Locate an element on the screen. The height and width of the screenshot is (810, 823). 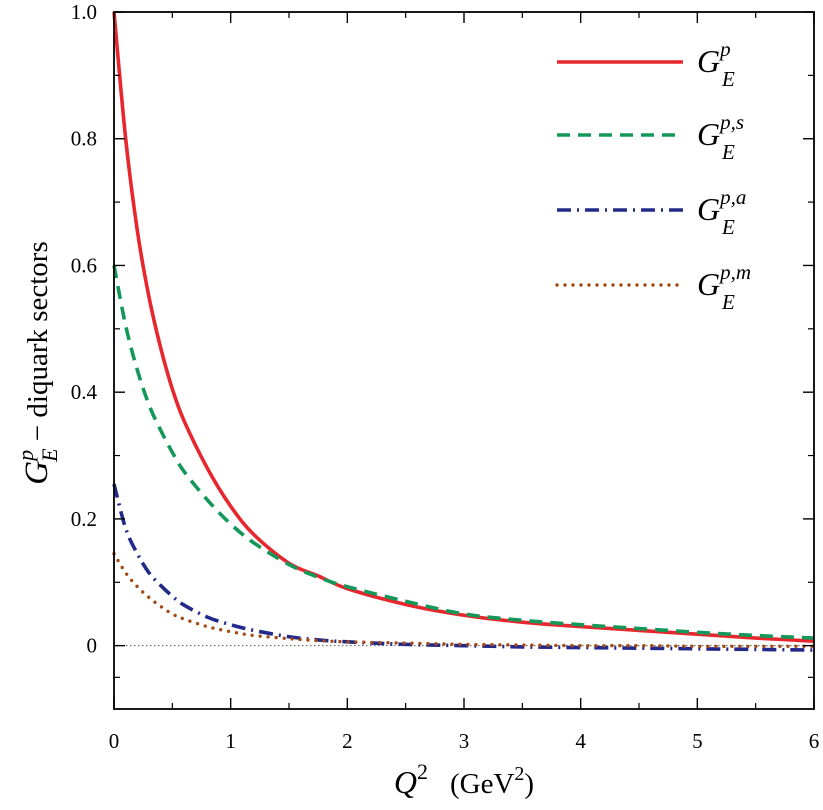
y-tick-label: 0.6 is located at coordinates (84, 265).